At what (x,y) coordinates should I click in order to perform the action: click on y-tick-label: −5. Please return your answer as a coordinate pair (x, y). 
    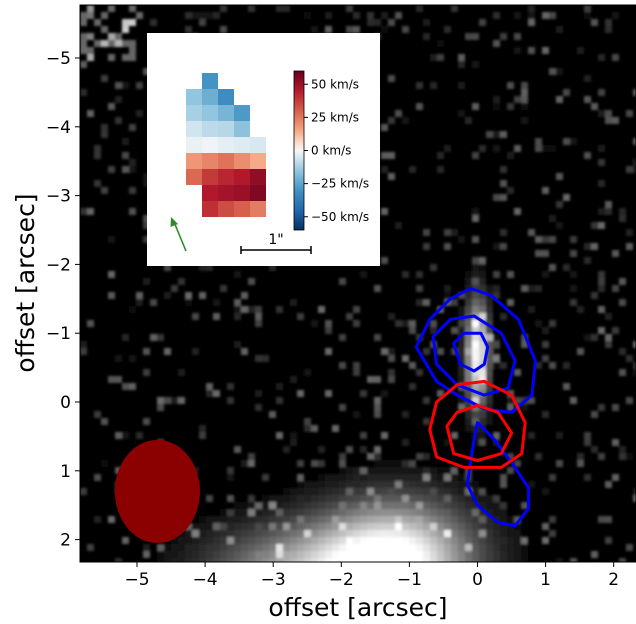
    Looking at the image, I should click on (58, 59).